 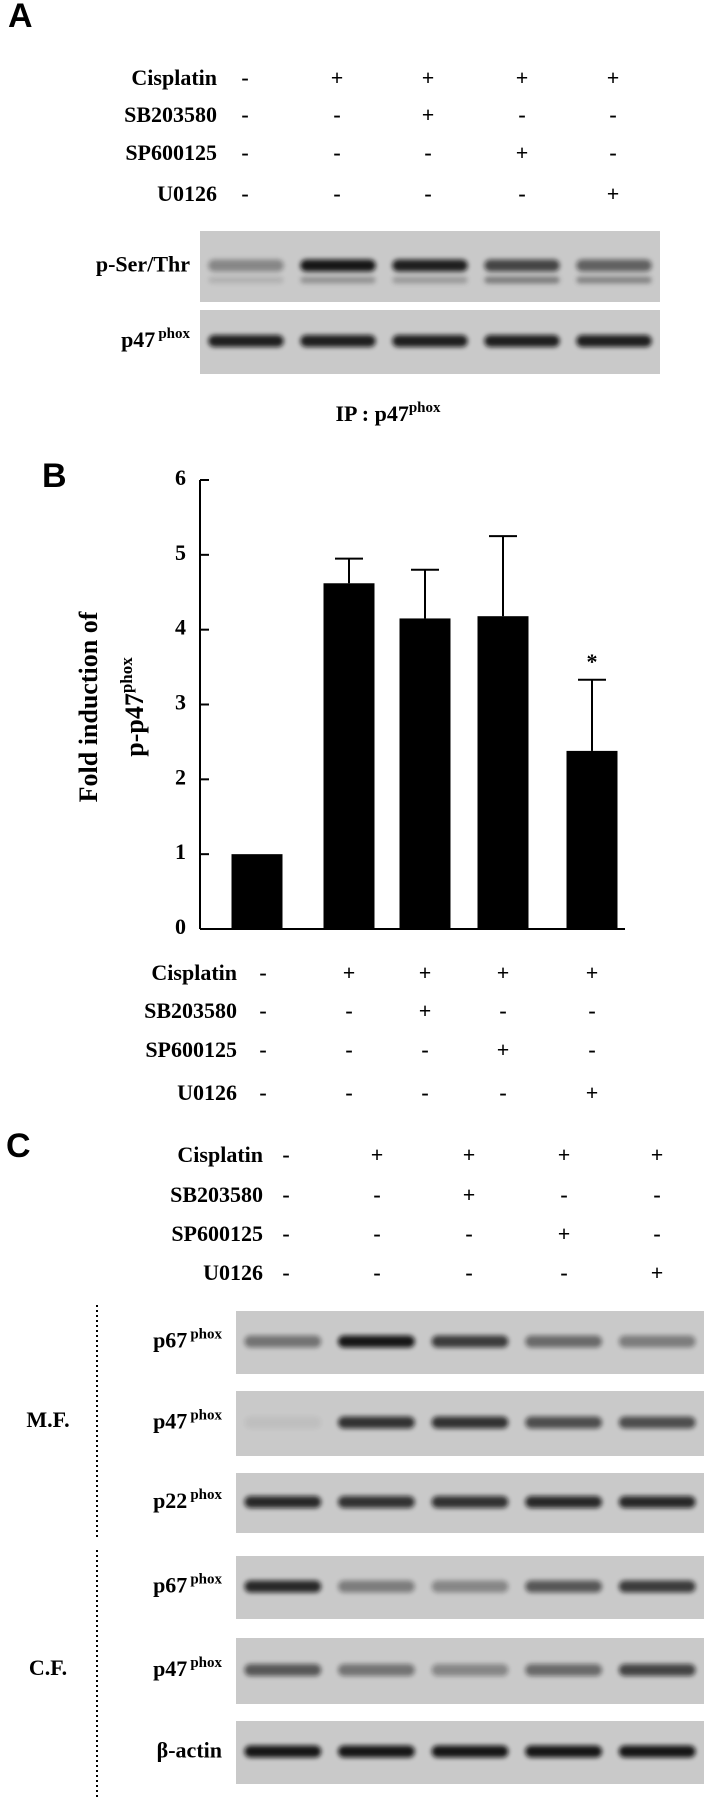 What do you see at coordinates (88, 706) in the screenshot?
I see `y-label-text: Fold induction of` at bounding box center [88, 706].